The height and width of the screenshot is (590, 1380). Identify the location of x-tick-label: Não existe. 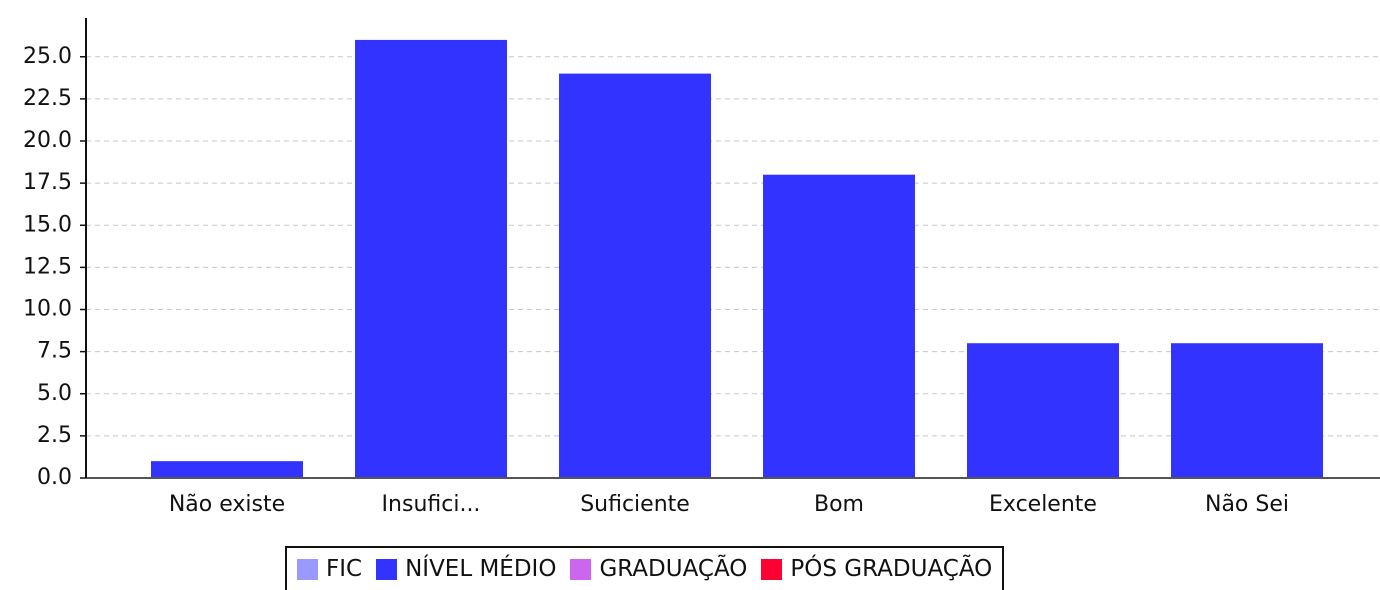
(227, 504).